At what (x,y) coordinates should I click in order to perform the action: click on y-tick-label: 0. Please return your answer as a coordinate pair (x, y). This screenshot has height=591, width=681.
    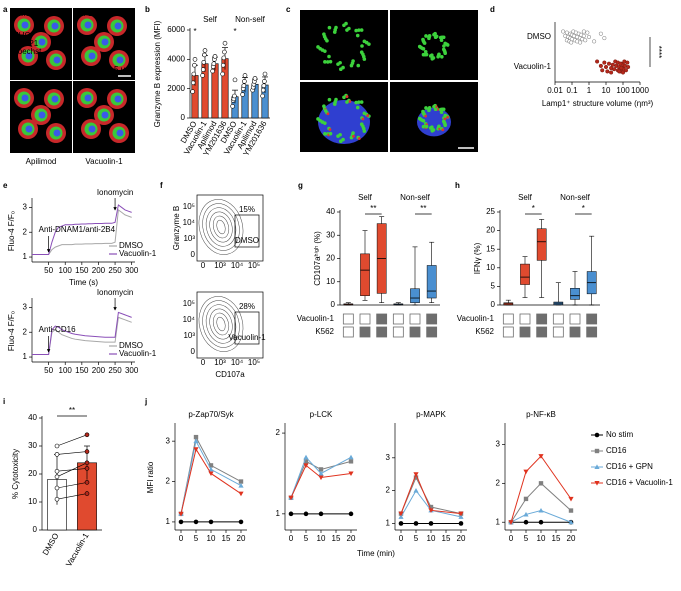
    Looking at the image, I should click on (183, 117).